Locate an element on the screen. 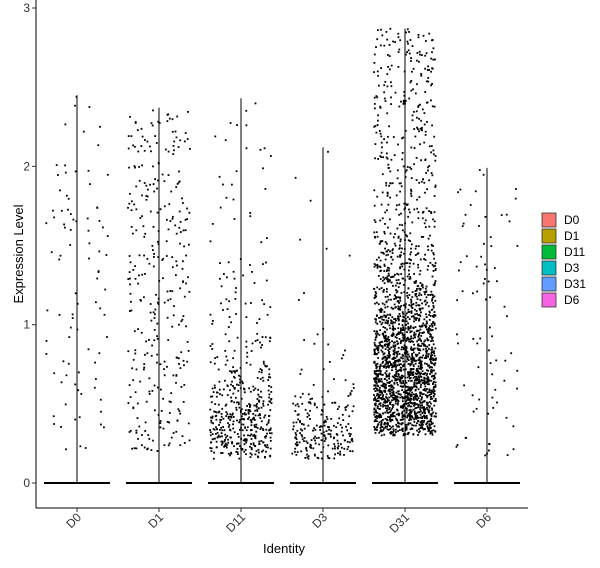 The height and width of the screenshot is (568, 600). x-tick-label-d0: D0 is located at coordinates (73, 520).